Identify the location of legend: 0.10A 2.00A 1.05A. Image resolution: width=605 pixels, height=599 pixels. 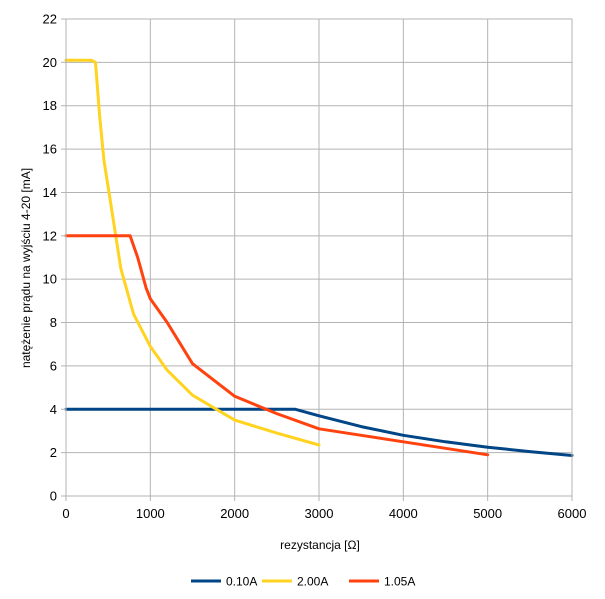
(303, 582).